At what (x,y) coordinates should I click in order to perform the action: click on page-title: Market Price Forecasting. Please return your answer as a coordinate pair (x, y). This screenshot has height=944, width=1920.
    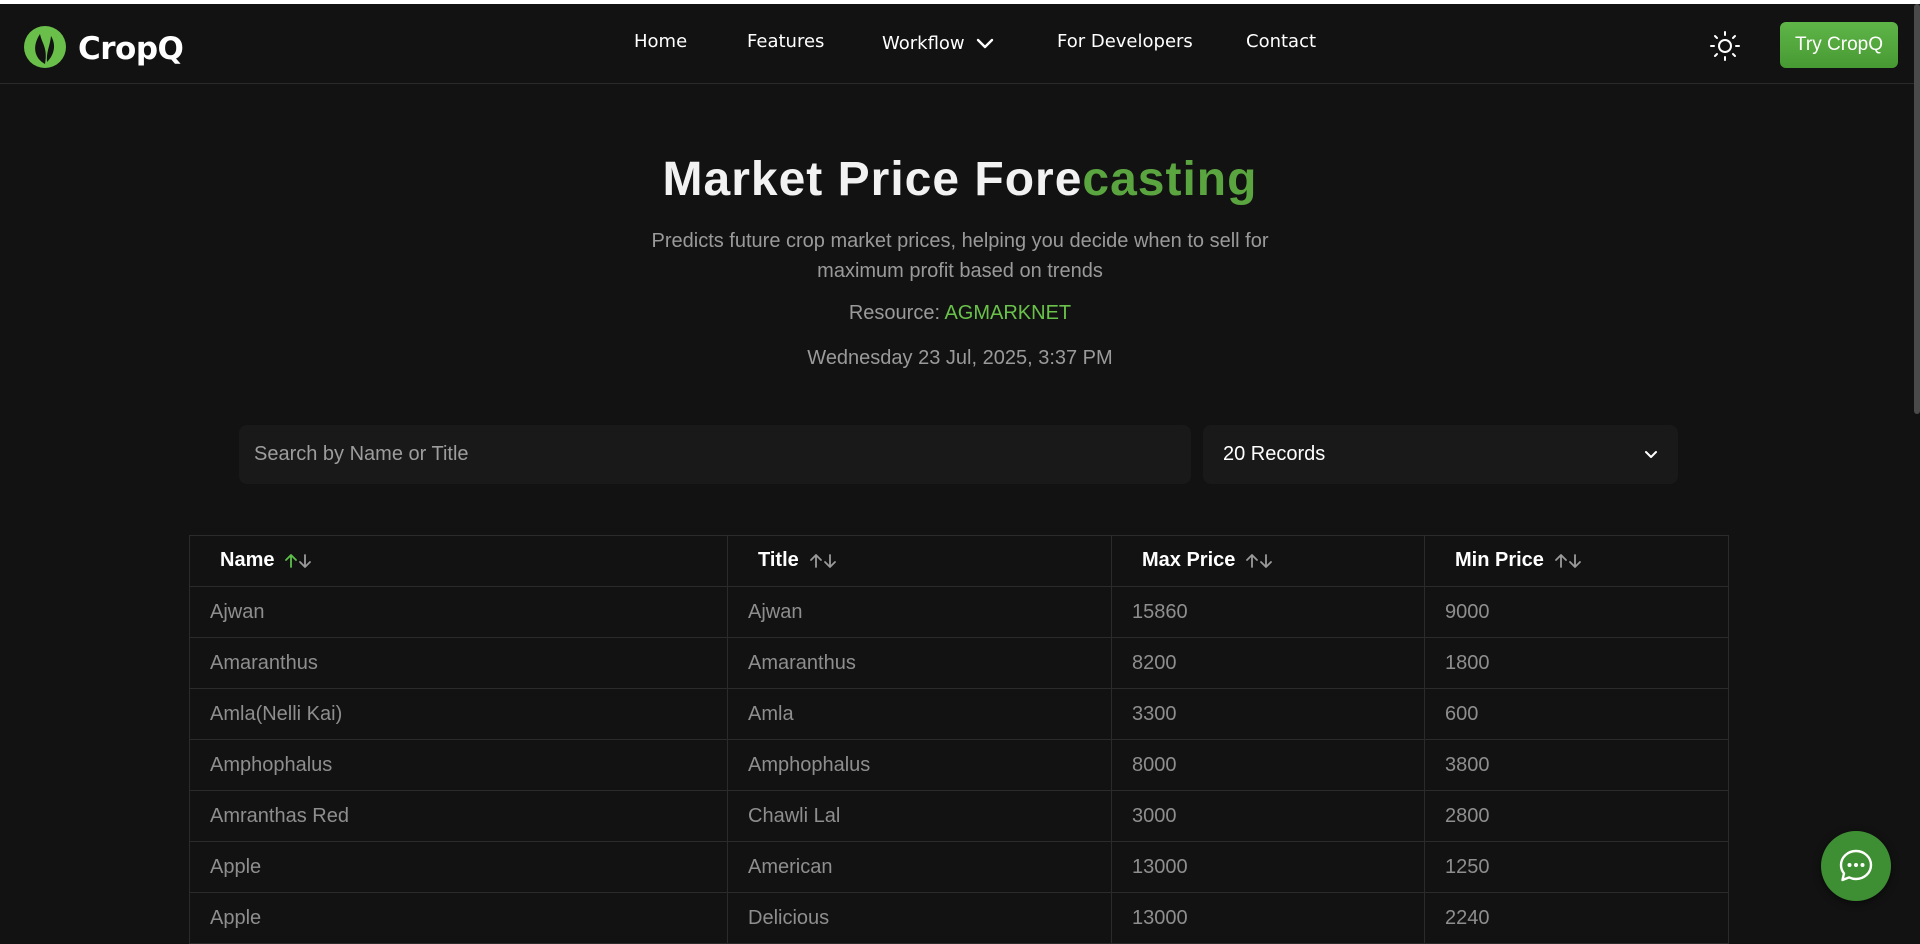
    Looking at the image, I should click on (960, 179).